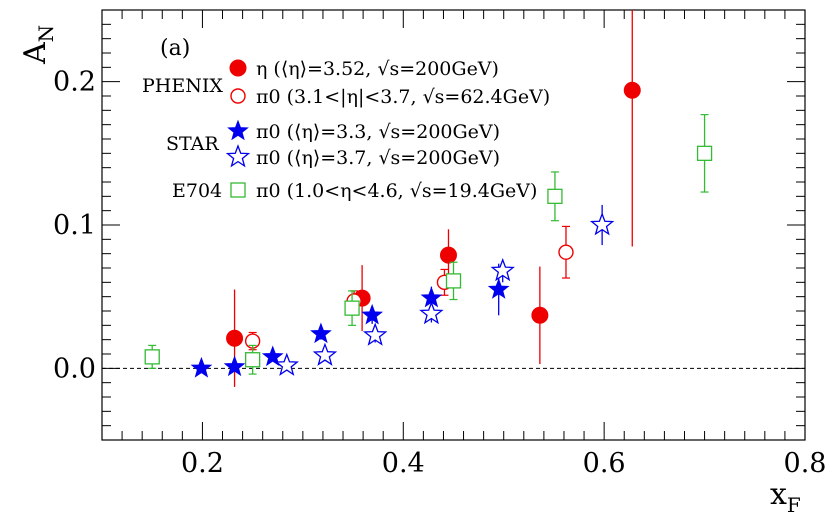 The height and width of the screenshot is (519, 830). Describe the element at coordinates (74, 225) in the screenshot. I see `y-tick-label: 0.1` at that location.